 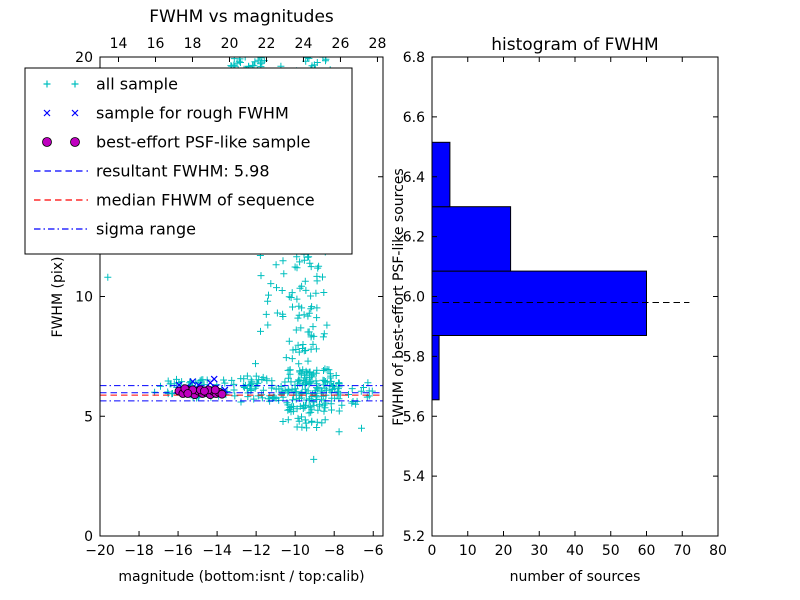 What do you see at coordinates (203, 142) in the screenshot?
I see `legend-label: best-effort PSF-like sample` at bounding box center [203, 142].